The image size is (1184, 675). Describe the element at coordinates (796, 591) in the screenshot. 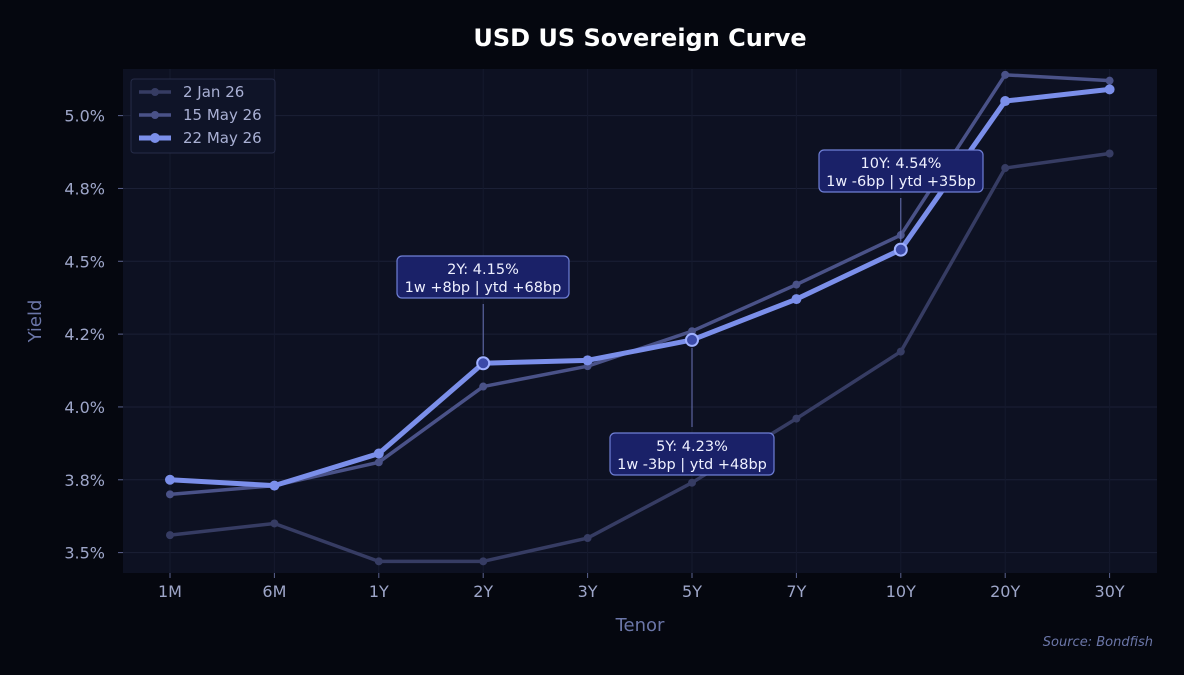

I see `x-tick-label: 7Y` at that location.